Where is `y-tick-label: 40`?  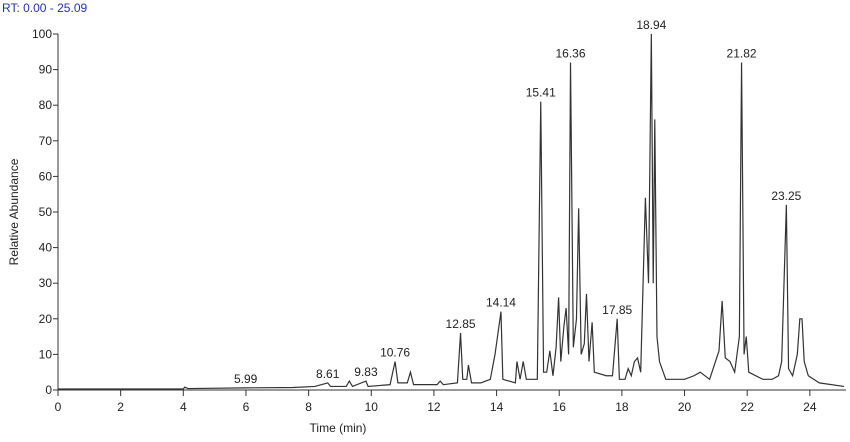 y-tick-label: 40 is located at coordinates (46, 248).